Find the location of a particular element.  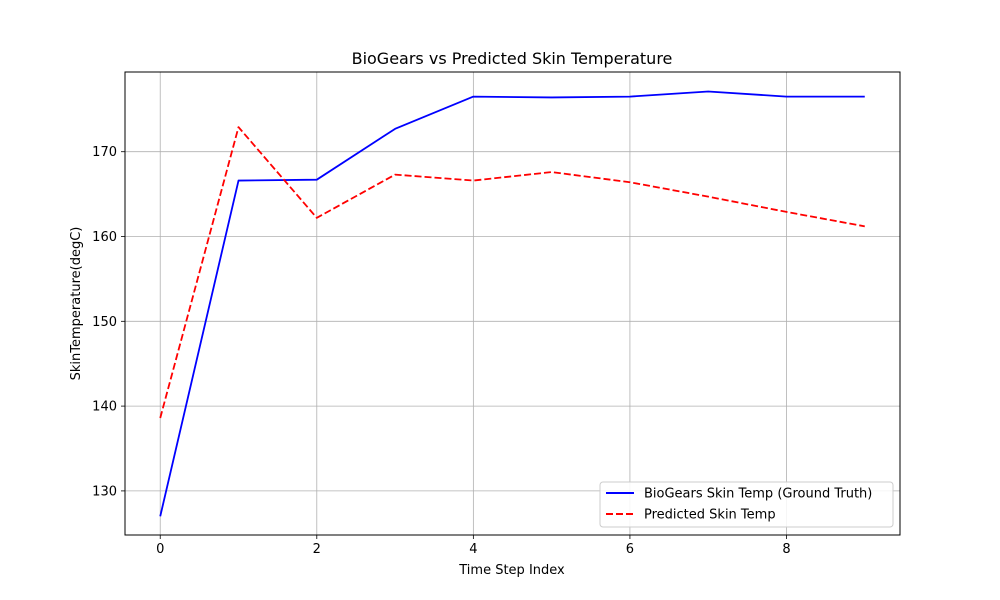

y-tick-label: 140 is located at coordinates (104, 407).